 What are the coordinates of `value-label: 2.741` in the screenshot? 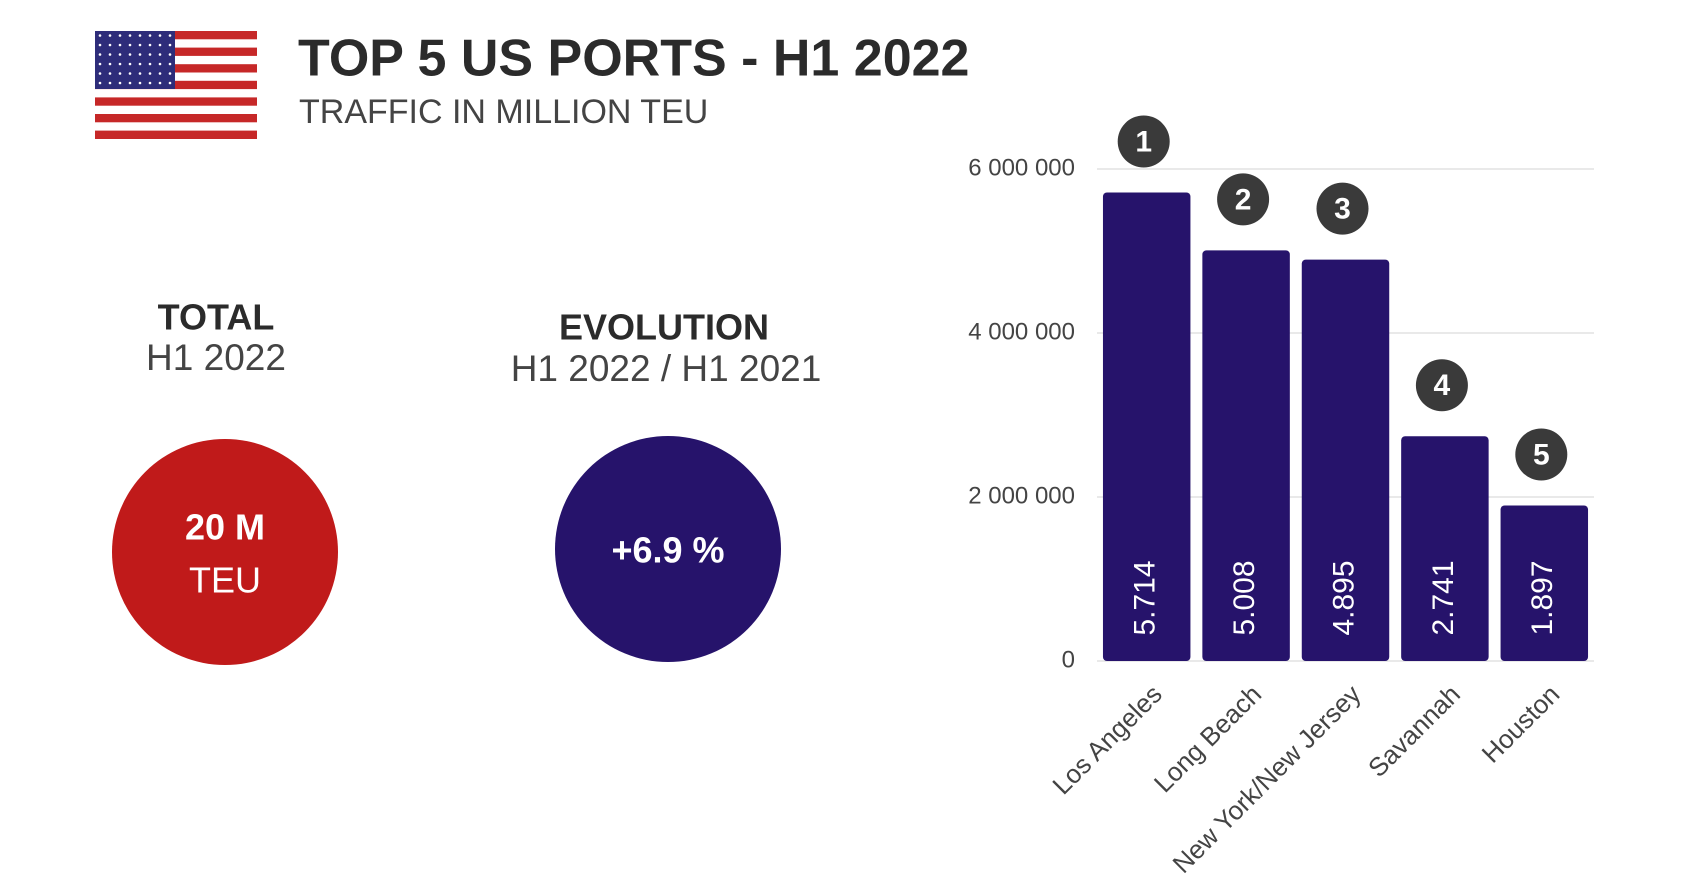 It's located at (1443, 597).